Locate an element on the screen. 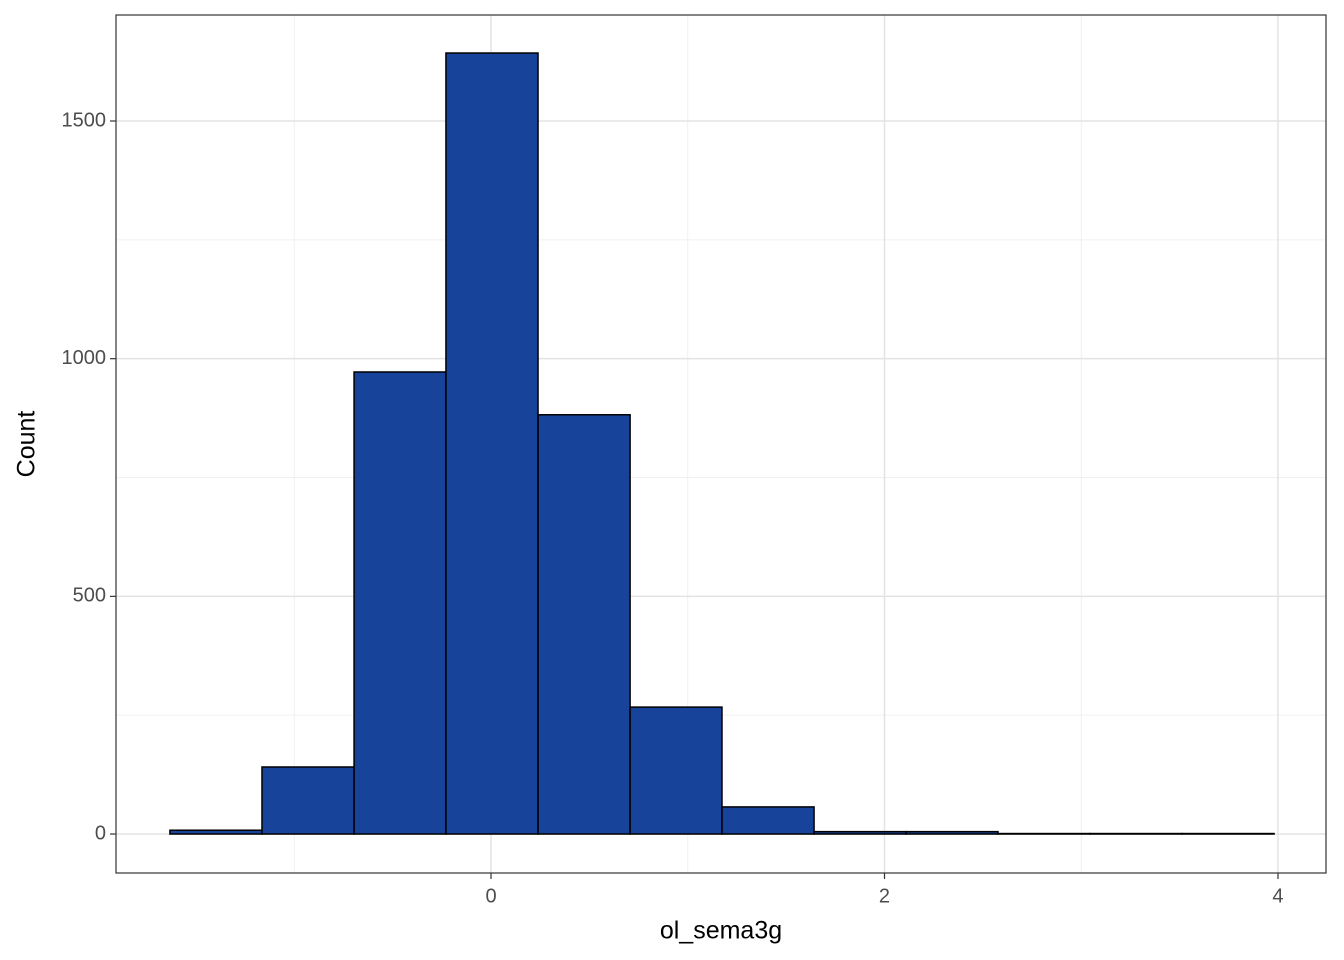  y-tick-label: 0 is located at coordinates (100, 833).